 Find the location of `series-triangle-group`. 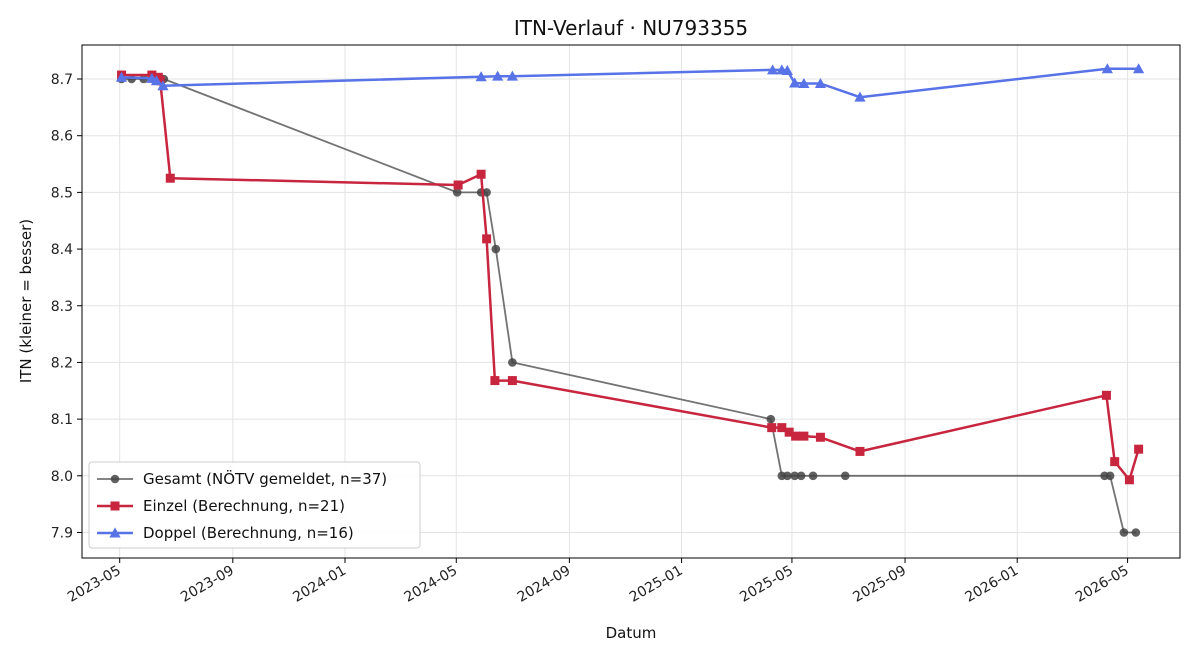

series-triangle-group is located at coordinates (630, 82).